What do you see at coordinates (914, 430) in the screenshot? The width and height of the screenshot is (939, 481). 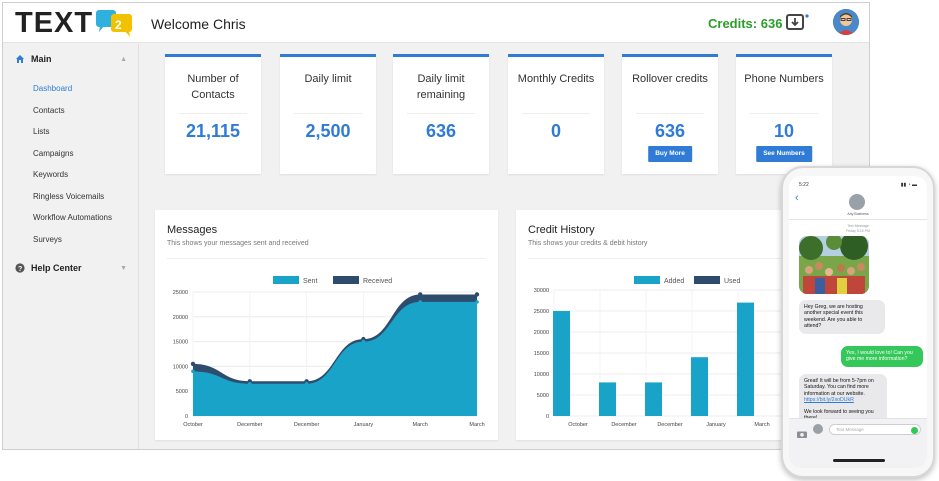 I see `send-icon` at bounding box center [914, 430].